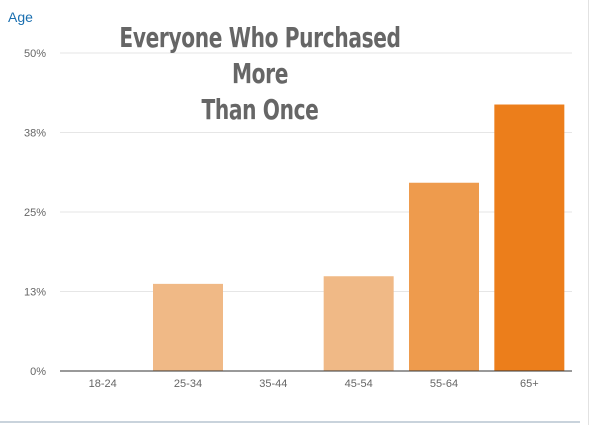  Describe the element at coordinates (273, 384) in the screenshot. I see `x-tick-label: 35-44` at that location.